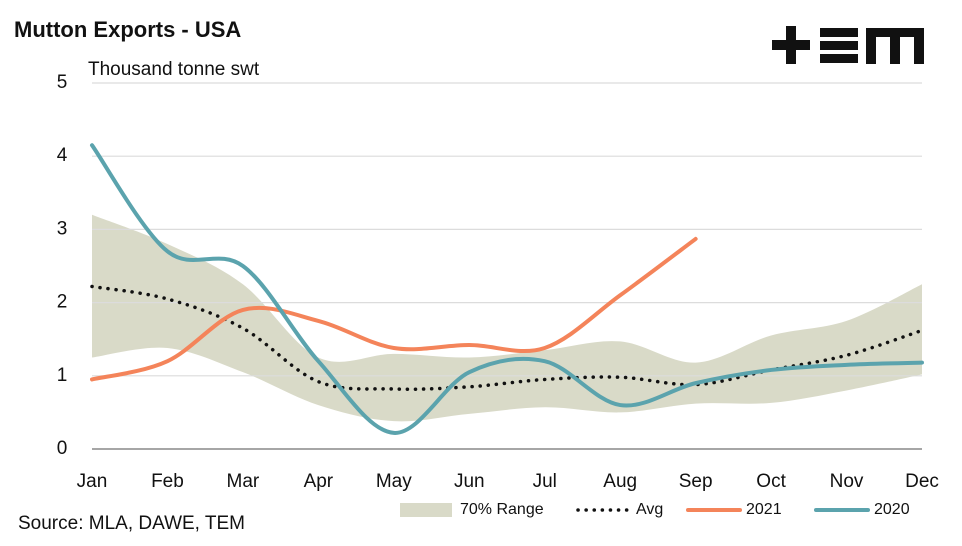 The height and width of the screenshot is (546, 962). Describe the element at coordinates (847, 481) in the screenshot. I see `x-tick-label: Nov` at that location.